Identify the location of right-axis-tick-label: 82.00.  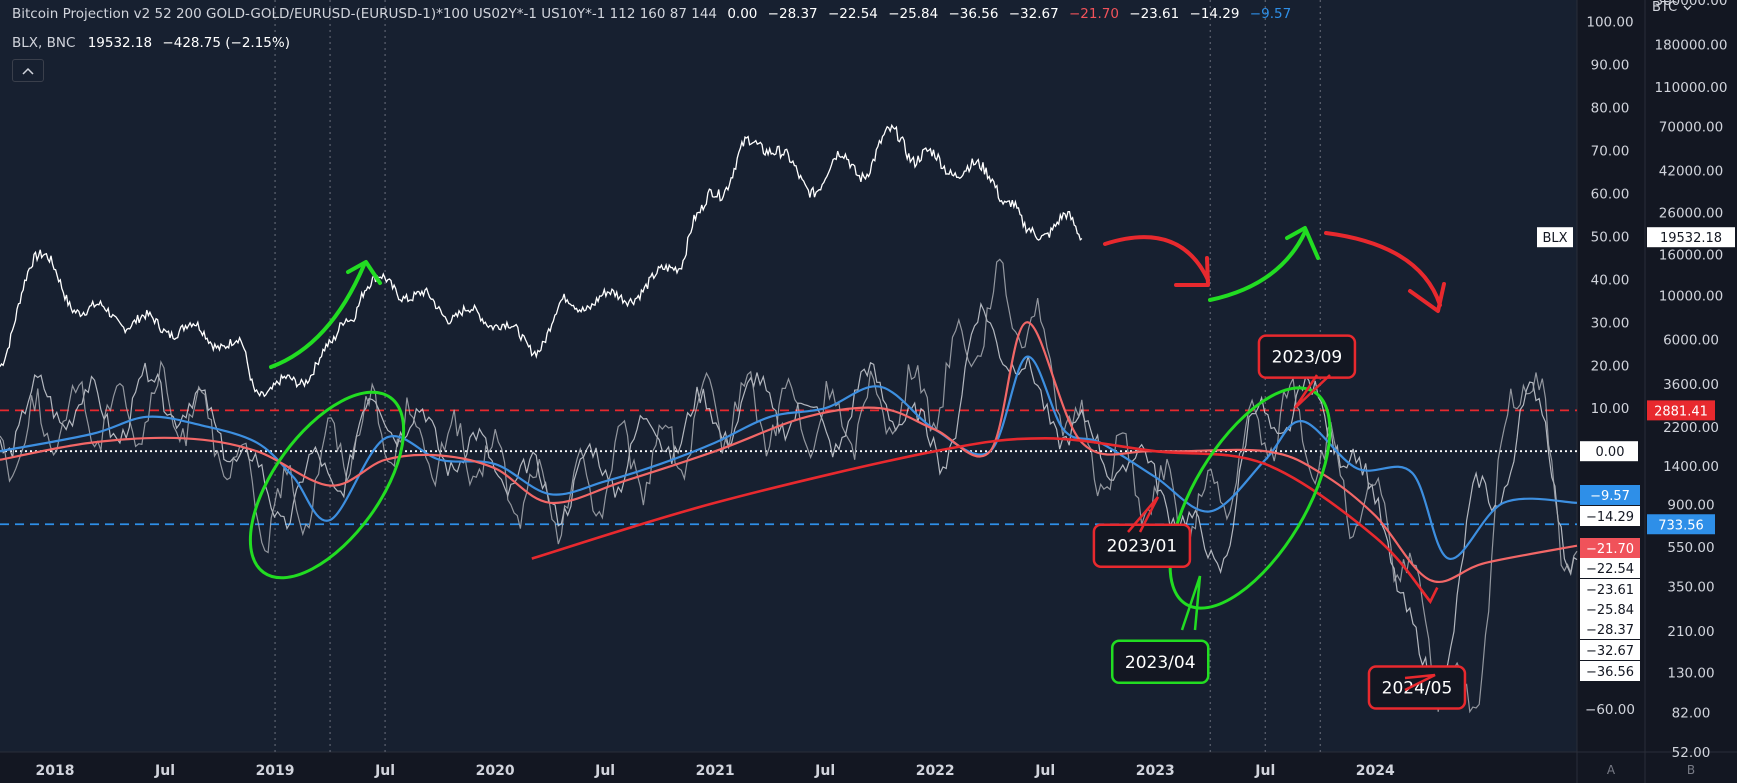
(1691, 713).